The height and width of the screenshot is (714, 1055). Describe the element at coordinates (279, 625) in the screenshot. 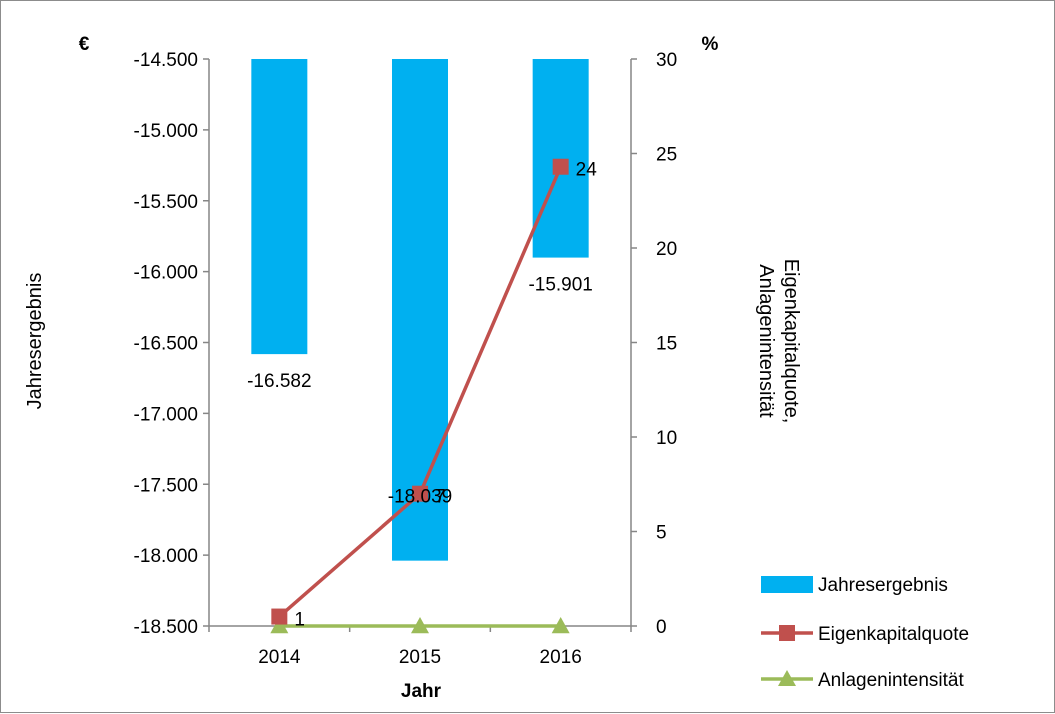

I see `anlagenintensitaet-marker-2014` at that location.